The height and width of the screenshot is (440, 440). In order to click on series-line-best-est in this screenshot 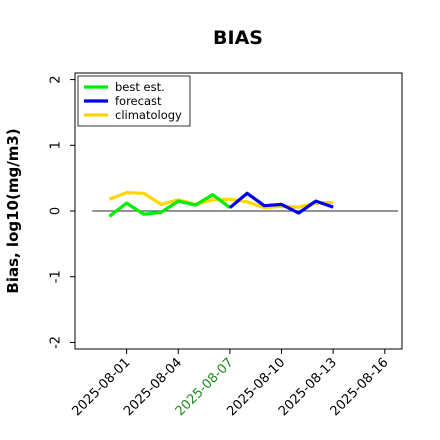, I will do `click(169, 205)`.